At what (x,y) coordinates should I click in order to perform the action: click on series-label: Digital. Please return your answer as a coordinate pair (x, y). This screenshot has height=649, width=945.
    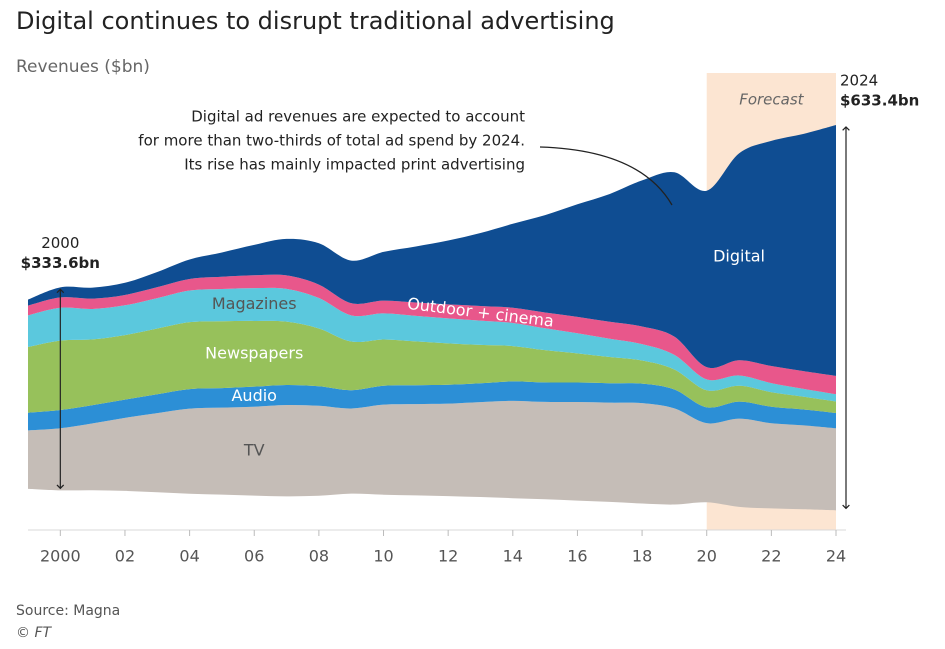
    Looking at the image, I should click on (739, 255).